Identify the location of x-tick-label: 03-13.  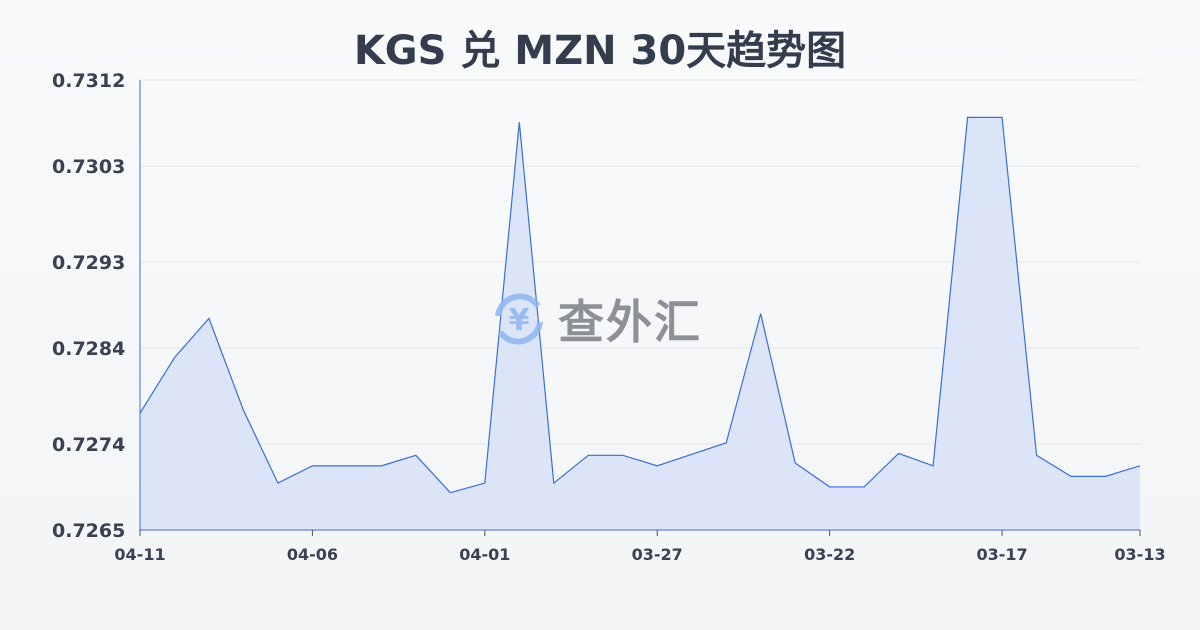
(1139, 554).